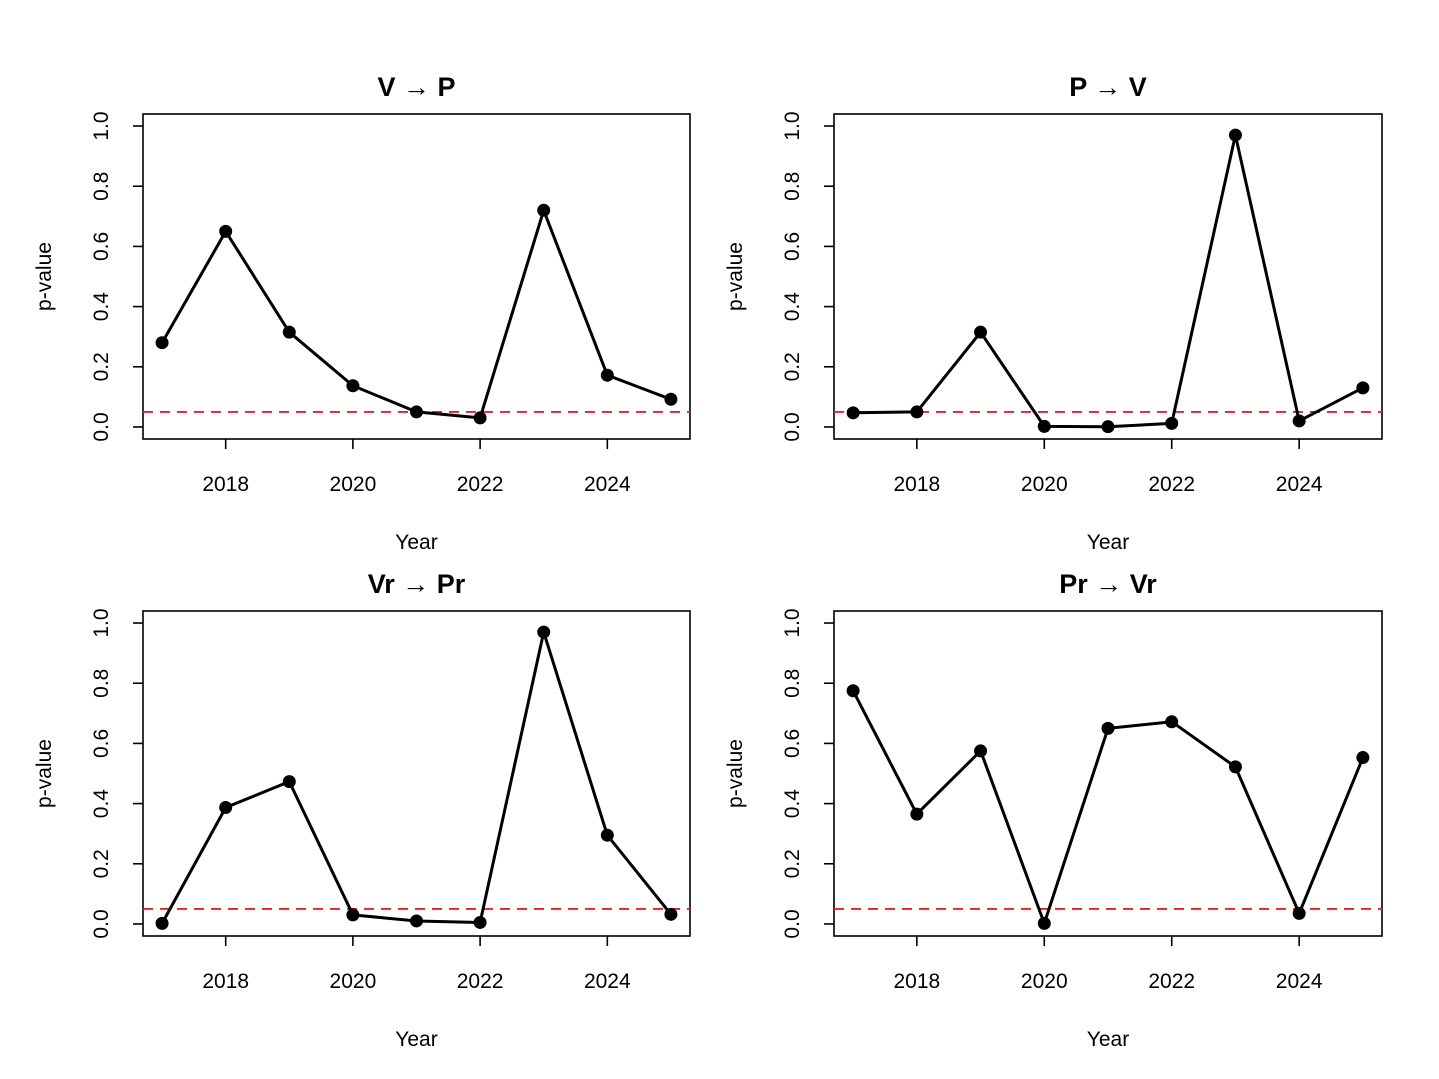 The width and height of the screenshot is (1439, 1079). What do you see at coordinates (1108, 87) in the screenshot?
I see `chart-title: P → V` at bounding box center [1108, 87].